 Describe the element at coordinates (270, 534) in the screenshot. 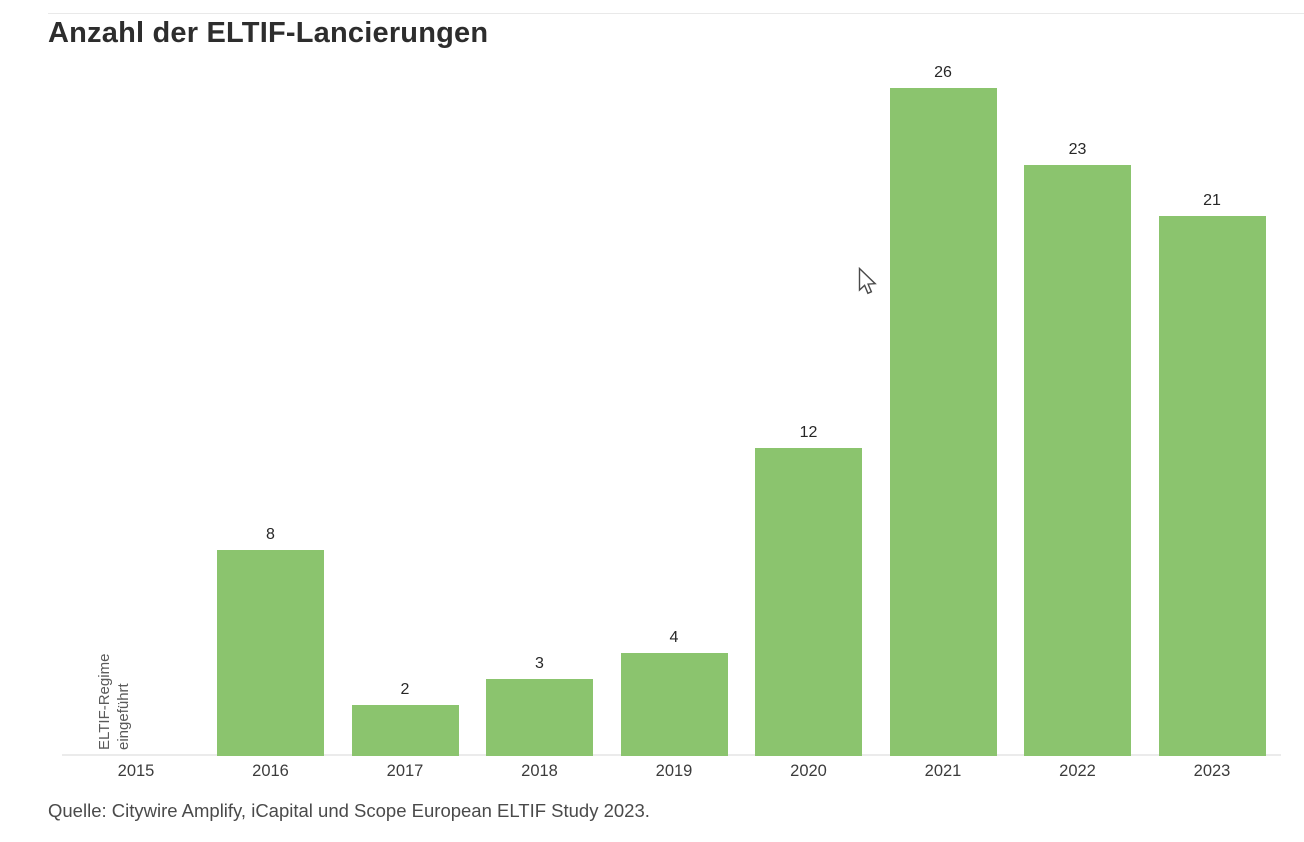

I see `bar-value-label: 8` at that location.